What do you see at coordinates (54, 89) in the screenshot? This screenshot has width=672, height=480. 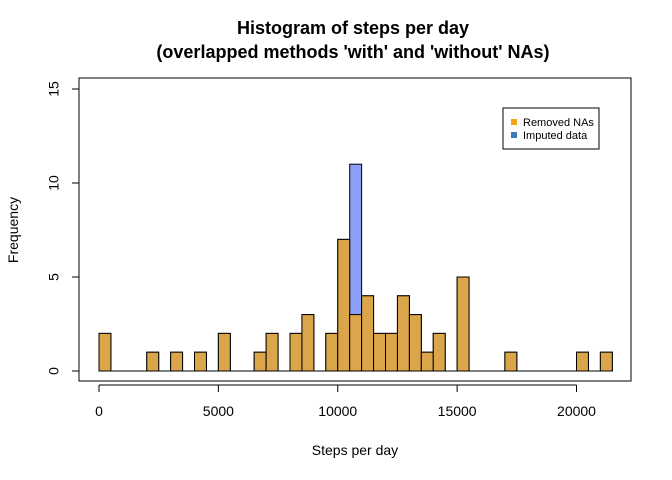 I see `y-tick-label: 15` at bounding box center [54, 89].